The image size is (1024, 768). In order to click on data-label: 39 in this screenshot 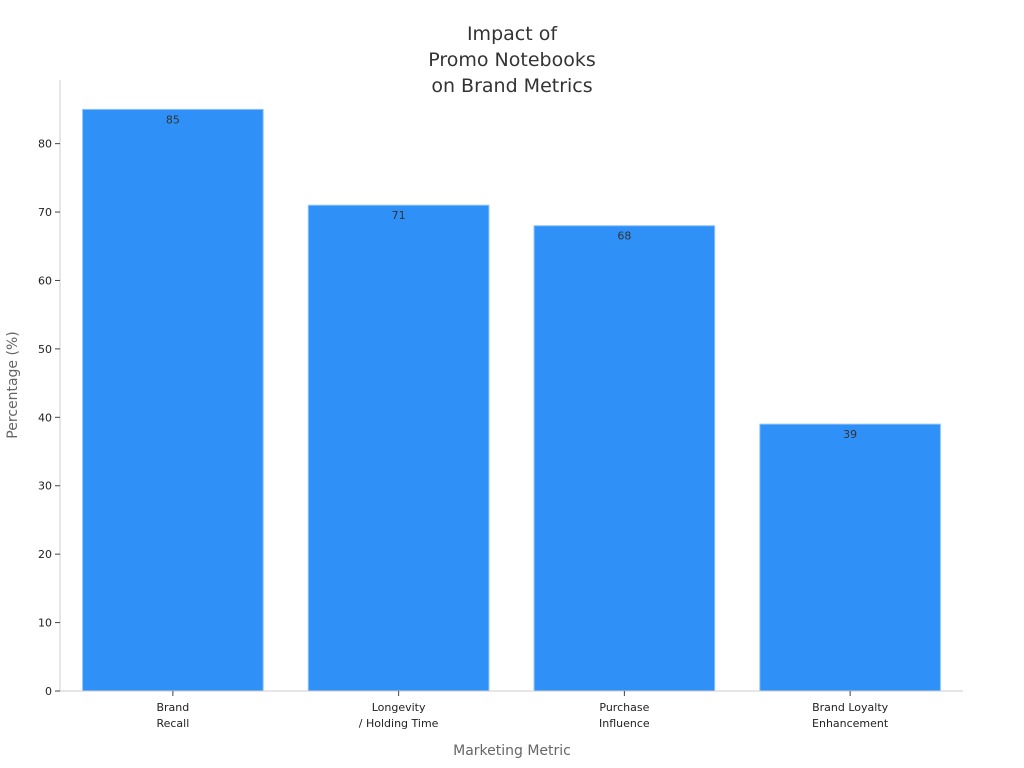, I will do `click(850, 434)`.